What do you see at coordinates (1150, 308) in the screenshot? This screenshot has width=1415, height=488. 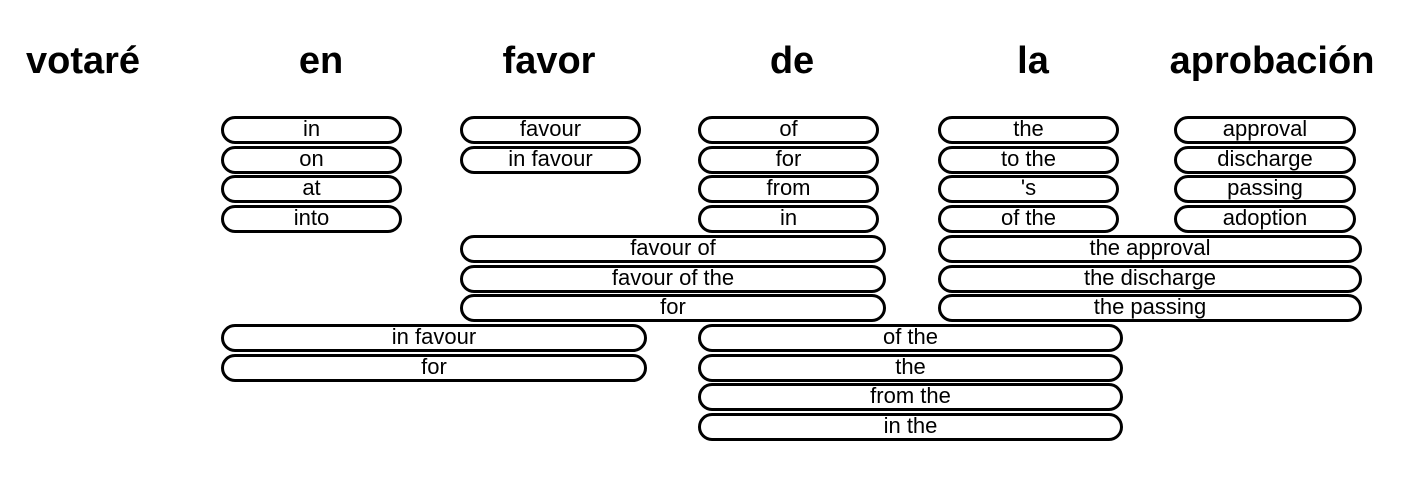 I see `translation-option: the passing` at bounding box center [1150, 308].